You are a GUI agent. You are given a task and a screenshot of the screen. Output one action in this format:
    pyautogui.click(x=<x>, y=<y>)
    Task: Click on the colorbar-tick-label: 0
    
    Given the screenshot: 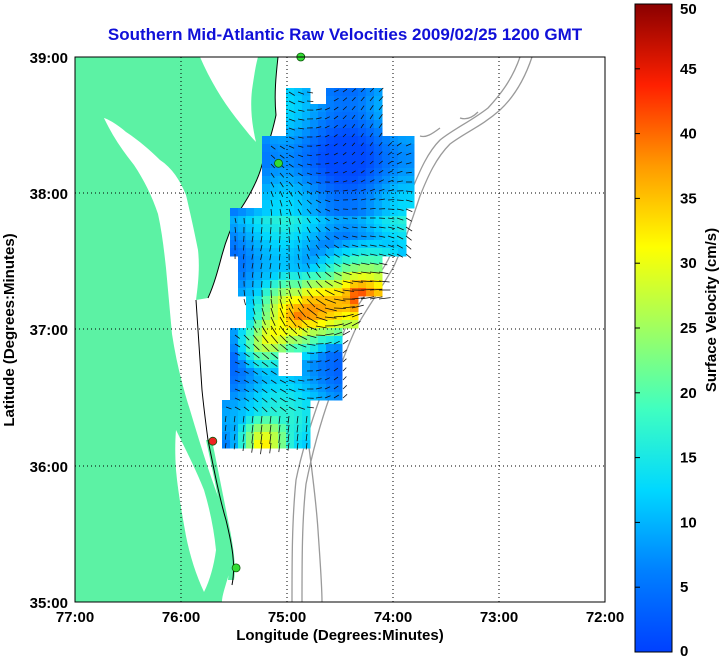 What is the action you would take?
    pyautogui.click(x=684, y=651)
    